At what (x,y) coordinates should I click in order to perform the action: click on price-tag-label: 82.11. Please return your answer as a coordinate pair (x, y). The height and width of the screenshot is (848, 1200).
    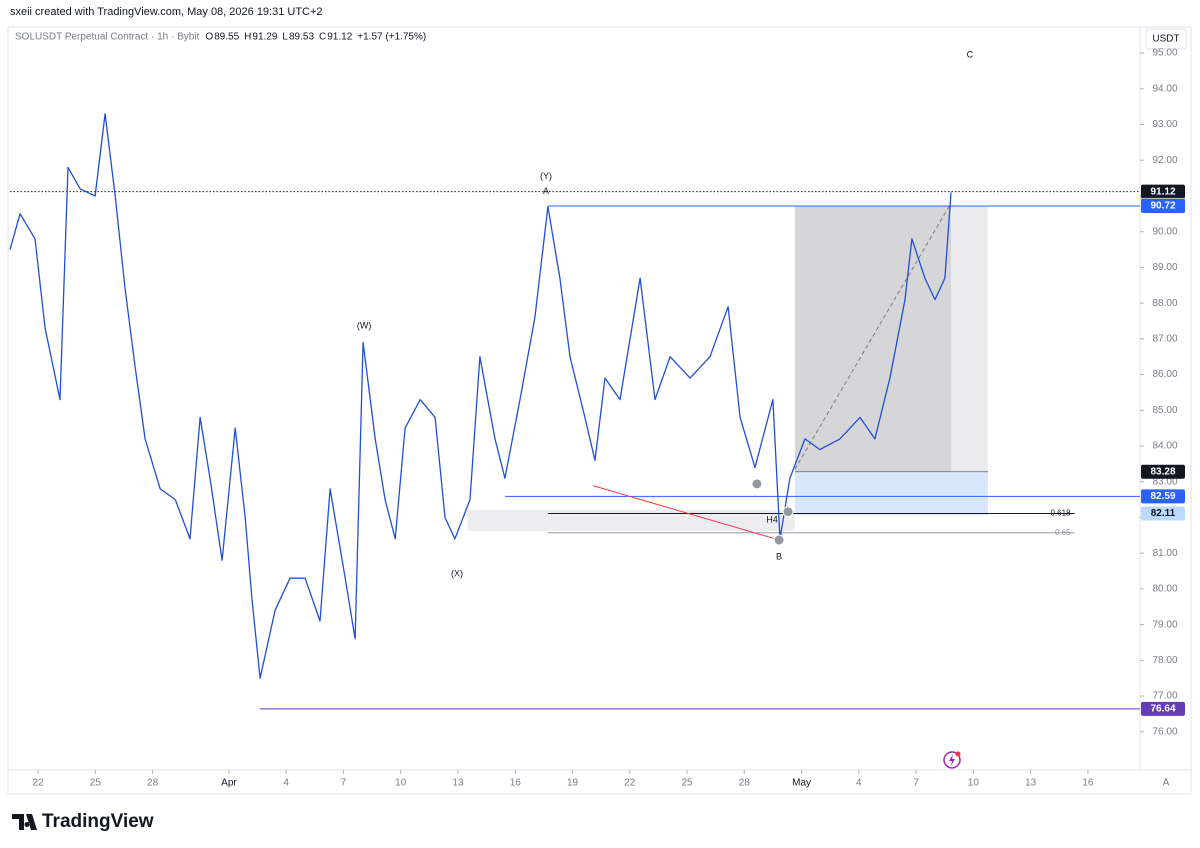
    Looking at the image, I should click on (1163, 513).